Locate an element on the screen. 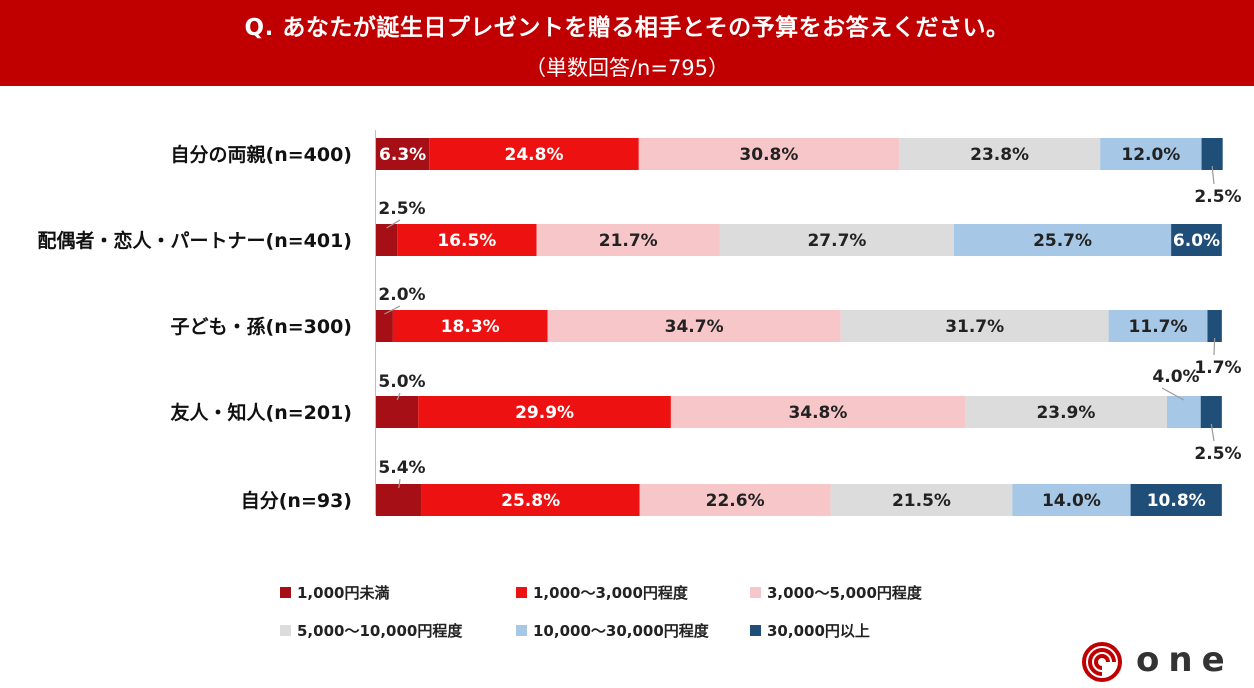 Image resolution: width=1254 pixels, height=688 pixels. brand-logo: one is located at coordinates (1155, 662).